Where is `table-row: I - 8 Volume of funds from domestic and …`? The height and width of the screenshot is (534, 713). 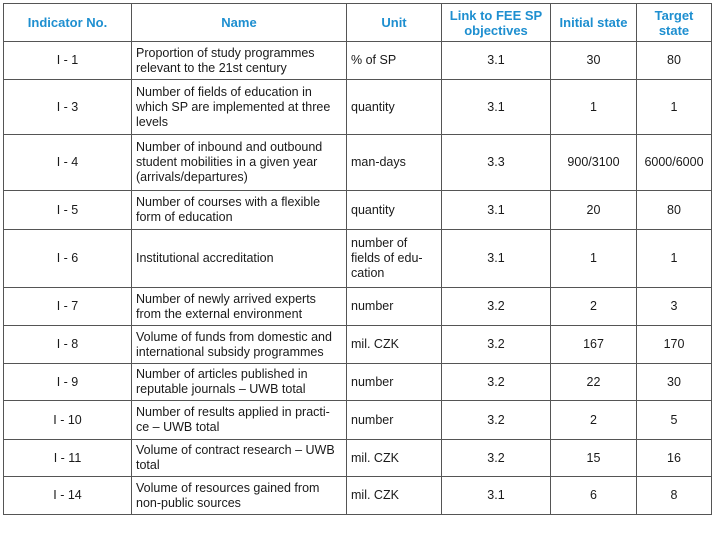 table-row: I - 8 Volume of funds from domestic and … is located at coordinates (357, 344).